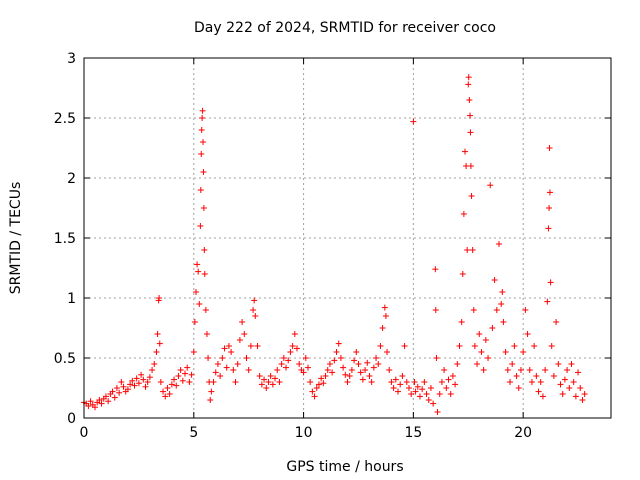 This screenshot has height=480, width=640. What do you see at coordinates (71, 59) in the screenshot?
I see `y-tick-label: 3` at bounding box center [71, 59].